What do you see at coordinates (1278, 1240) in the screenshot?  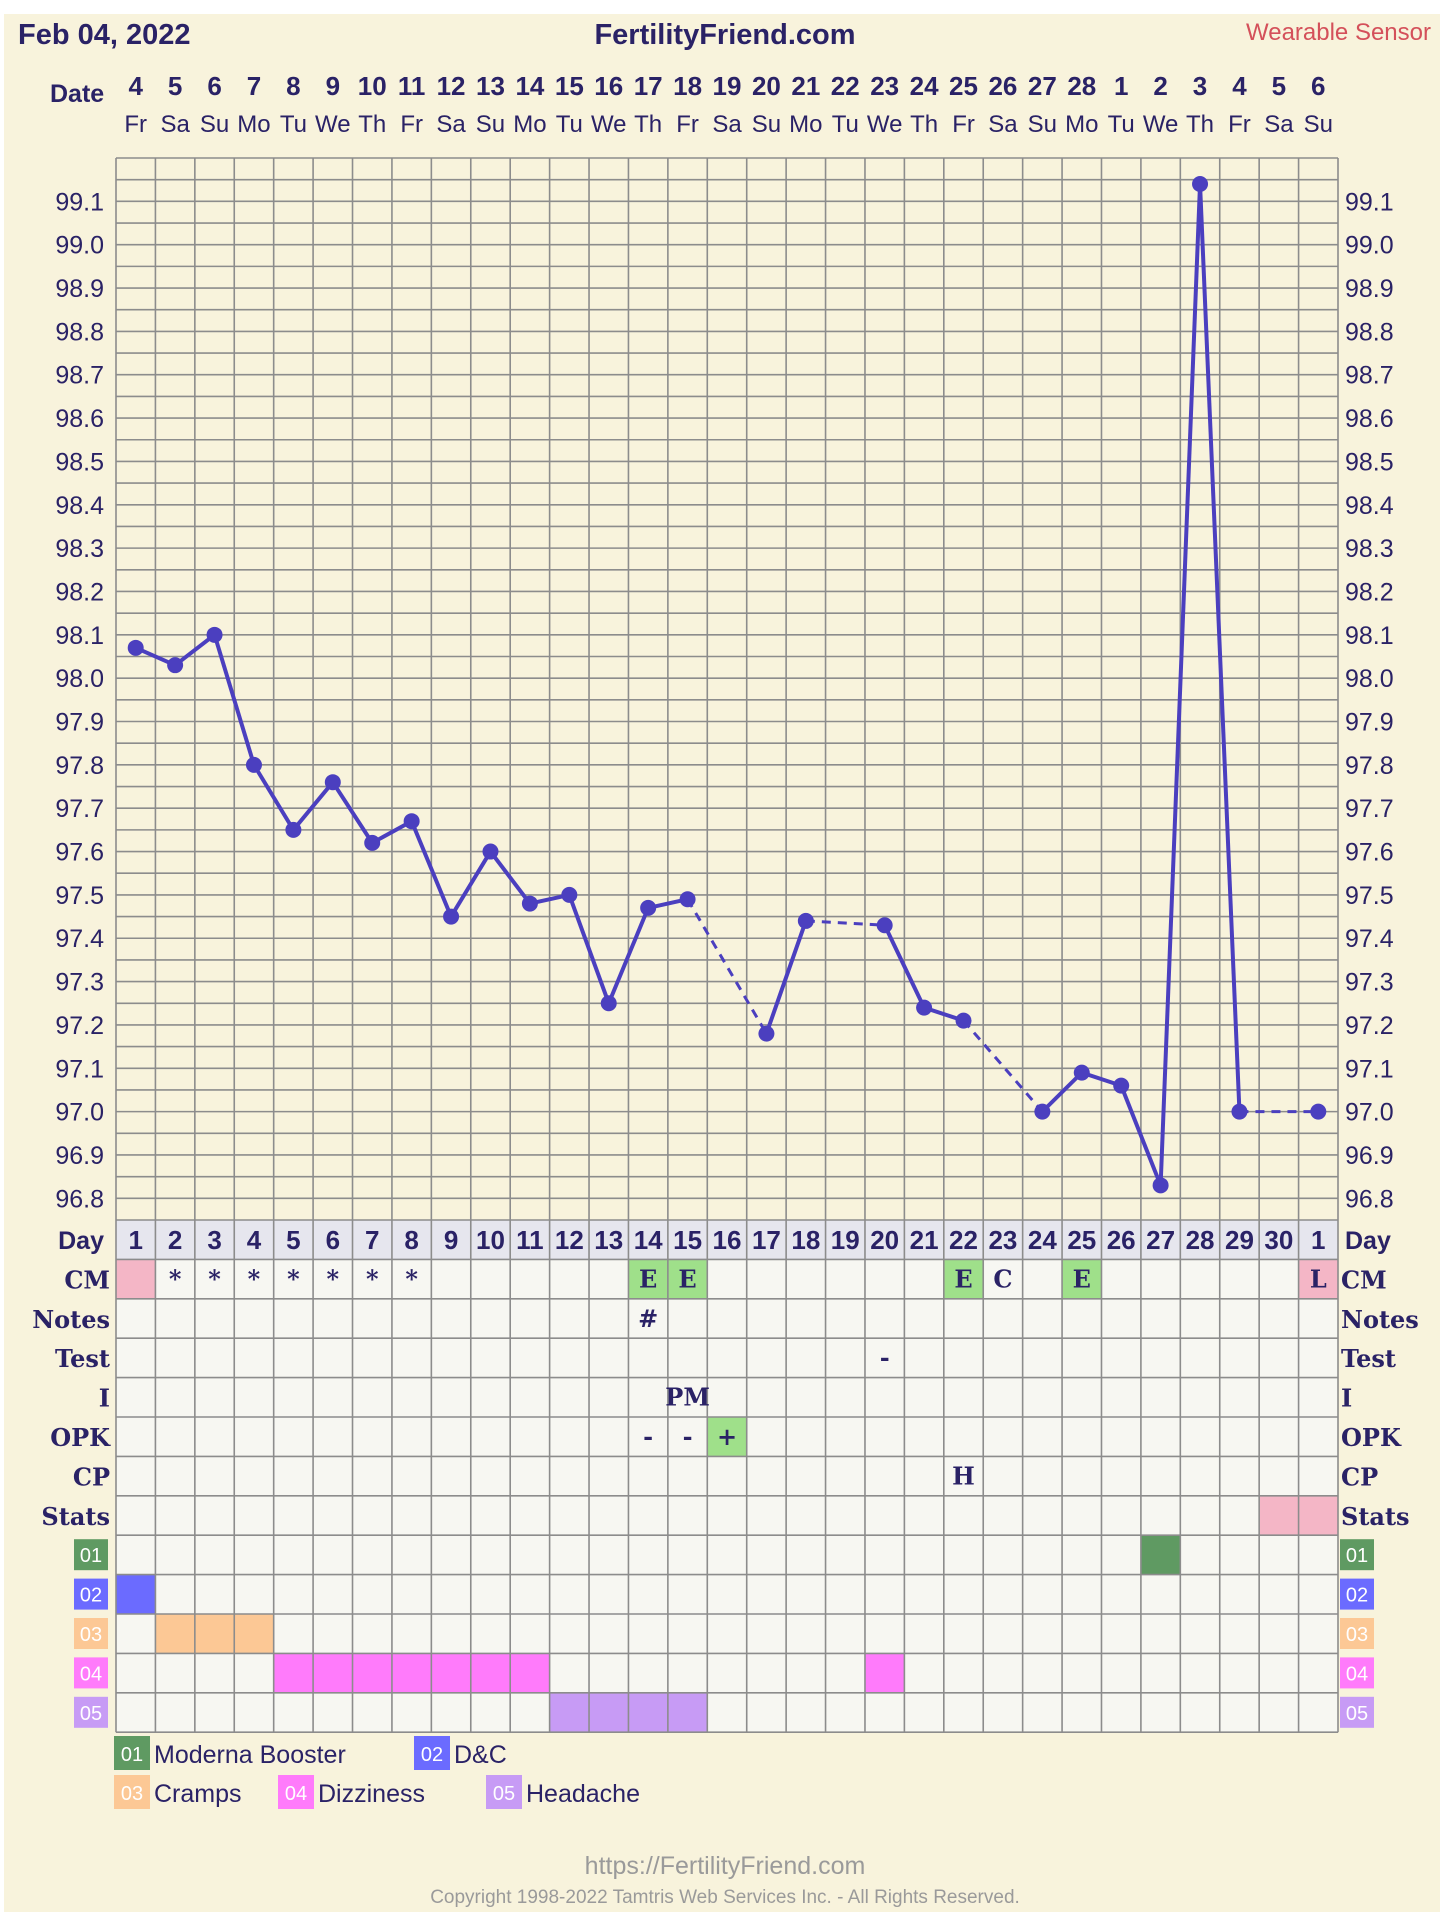 I see `cycle-day: 30` at bounding box center [1278, 1240].